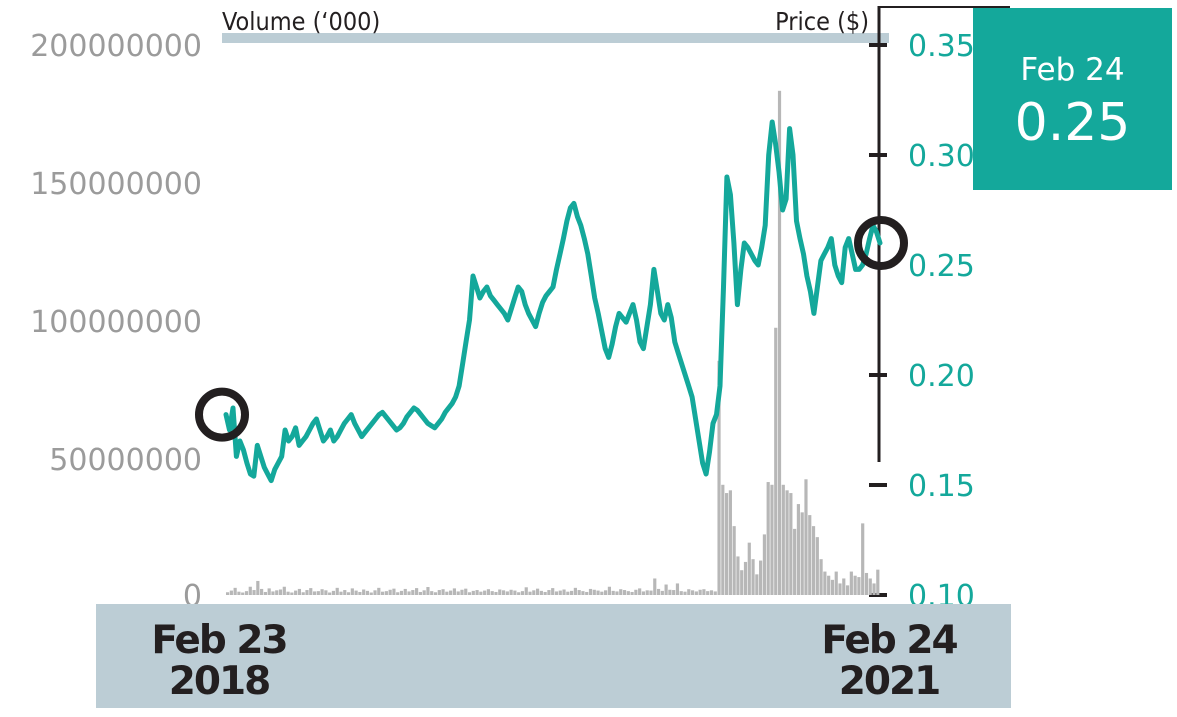 The height and width of the screenshot is (717, 1177). What do you see at coordinates (116, 46) in the screenshot?
I see `volume-tick-label: 200000000` at bounding box center [116, 46].